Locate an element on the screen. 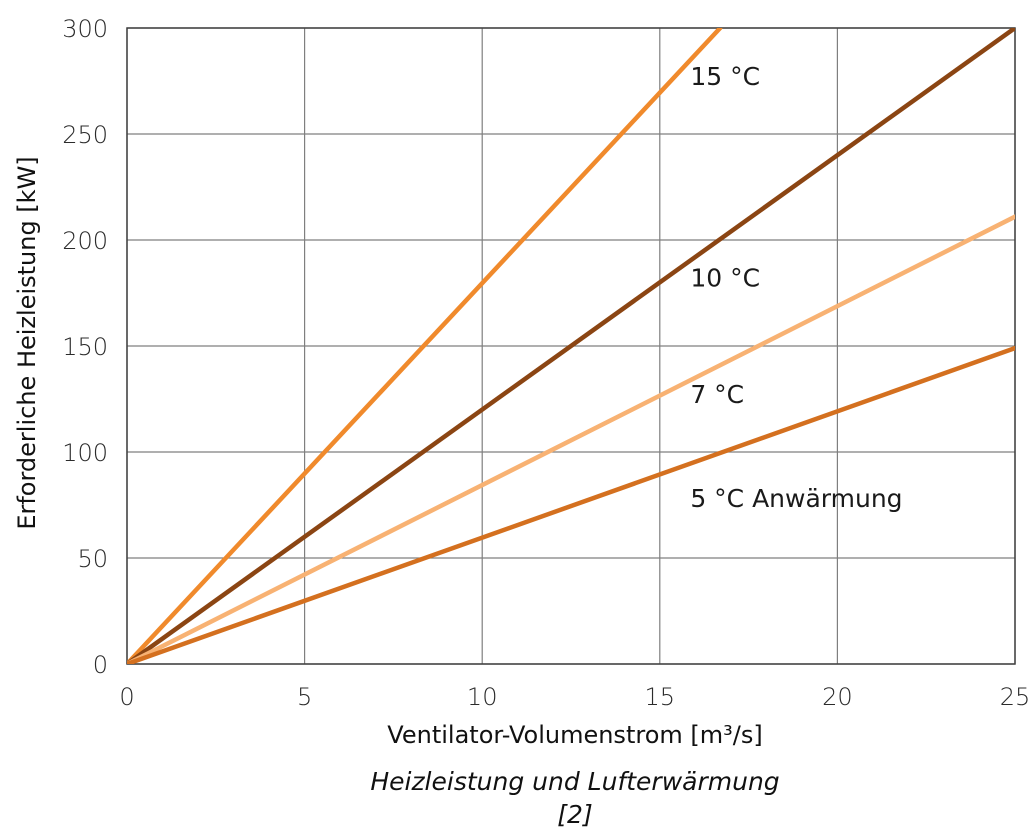 The image size is (1029, 835). x-tick-label-0: 0 is located at coordinates (126, 697).